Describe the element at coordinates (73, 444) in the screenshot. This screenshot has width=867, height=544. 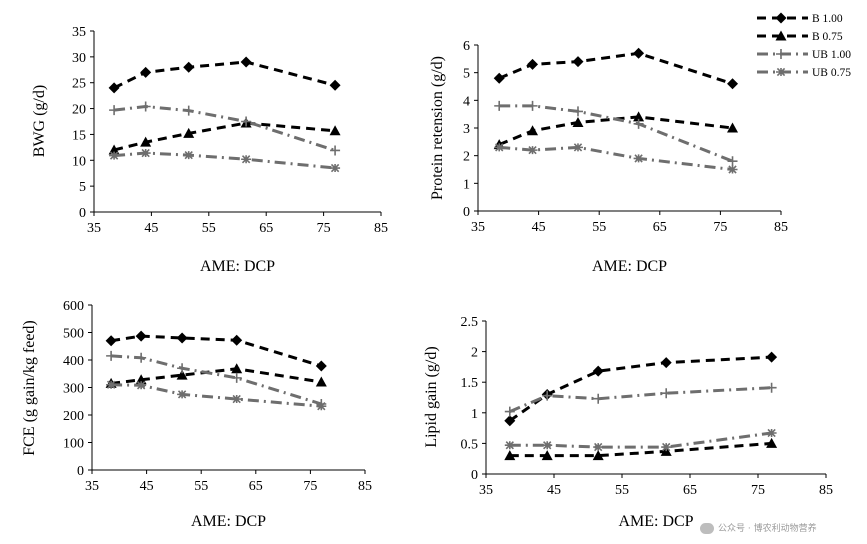
I see `y-tick-label: 100` at that location.